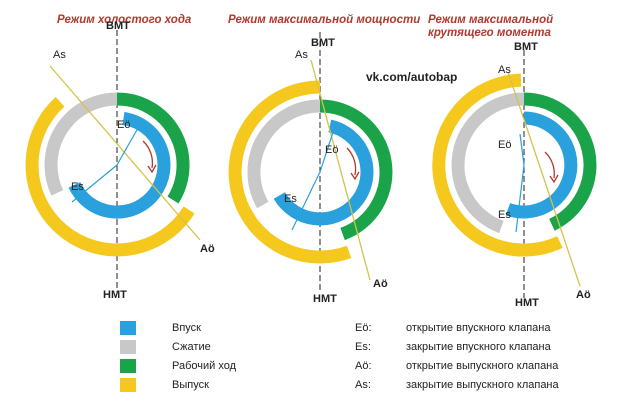 The width and height of the screenshot is (629, 406). I want to click on legend-swatch-exhaust, so click(128, 385).